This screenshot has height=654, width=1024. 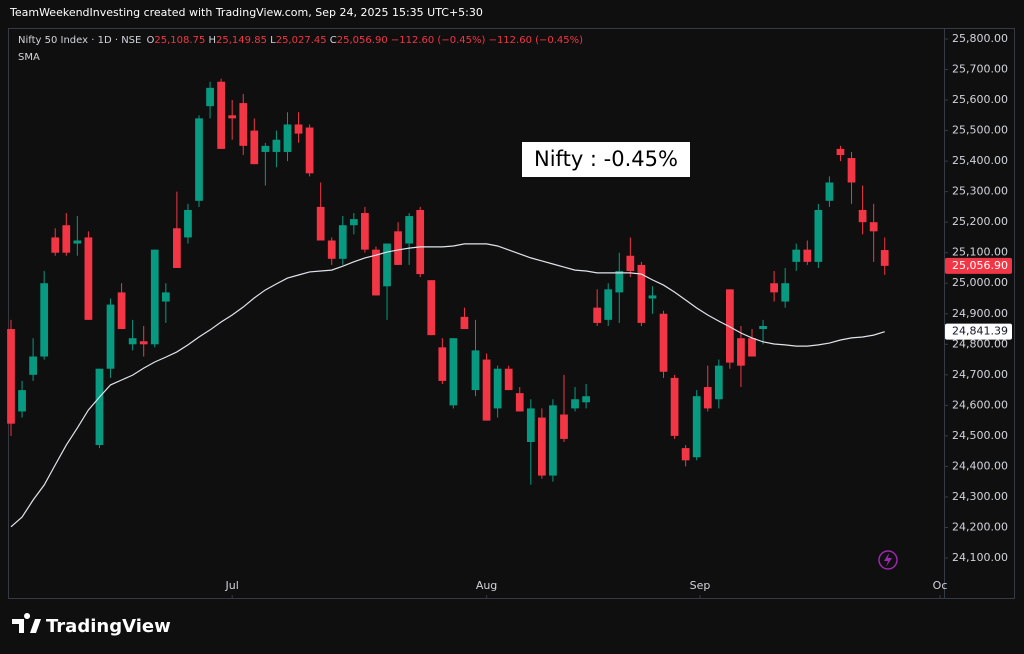 What do you see at coordinates (980, 331) in the screenshot?
I see `price-label: 24,841.39` at bounding box center [980, 331].